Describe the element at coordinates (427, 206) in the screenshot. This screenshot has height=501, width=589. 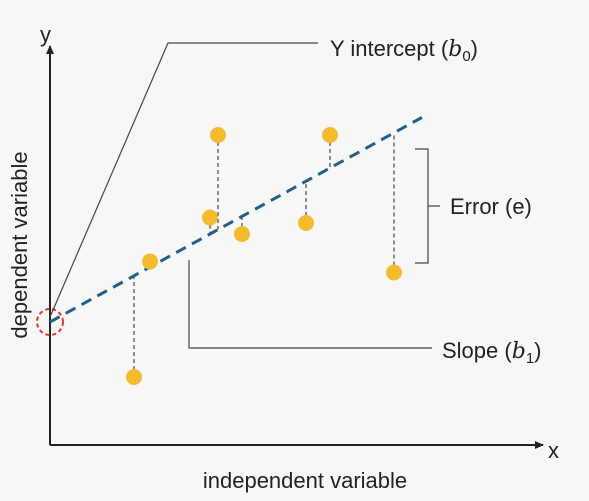
I see `error-bracket` at that location.